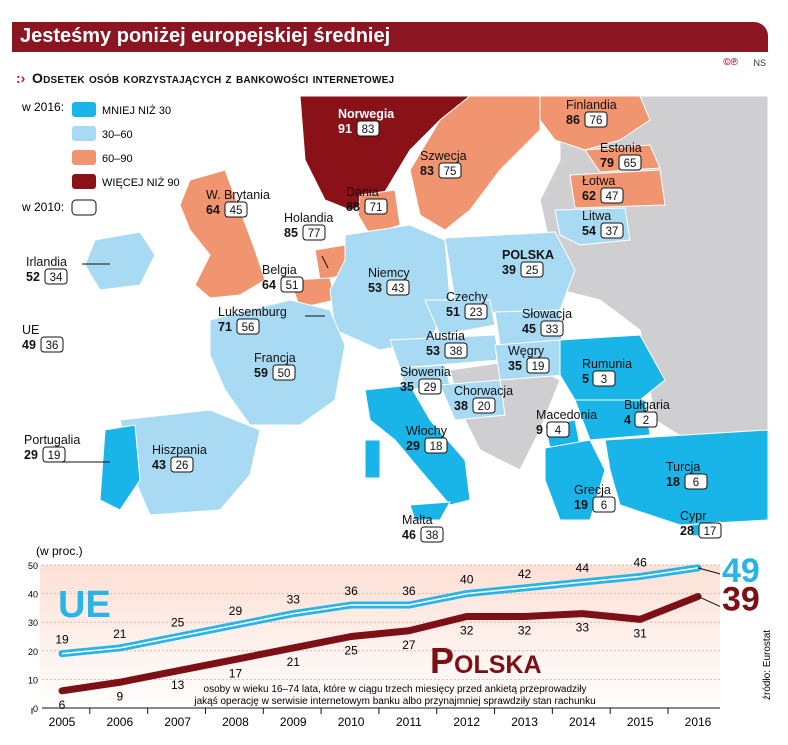 Image resolution: width=788 pixels, height=745 pixels. I want to click on country-value-2016: 5, so click(585, 379).